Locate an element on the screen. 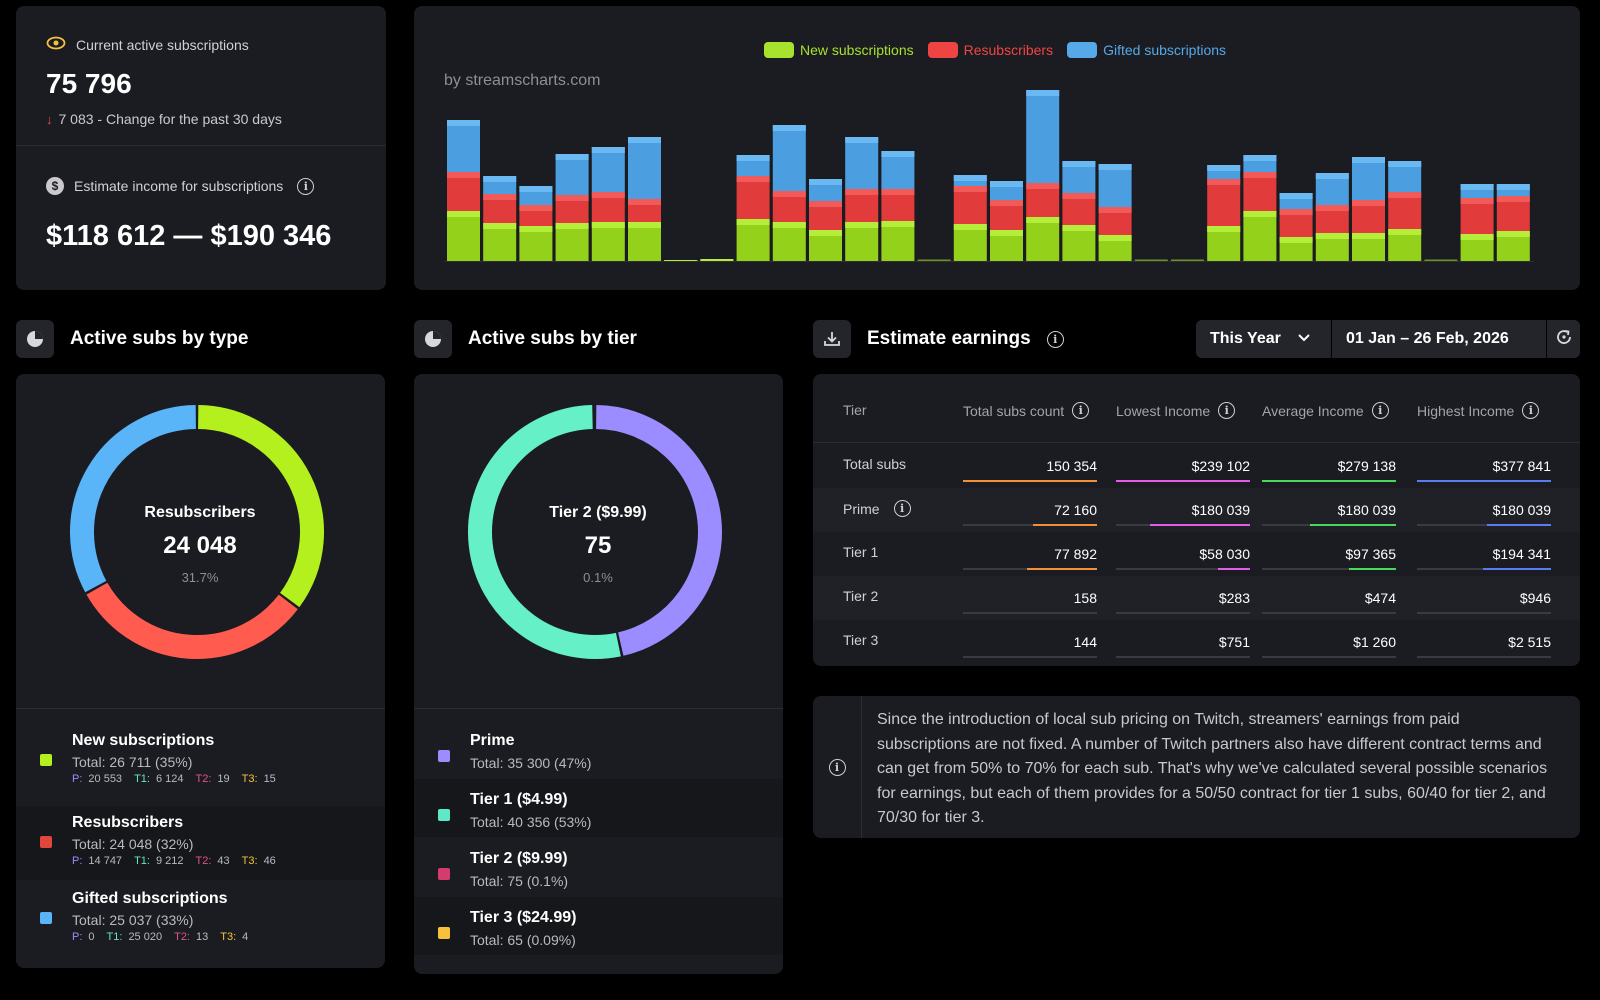 The width and height of the screenshot is (1600, 1000). donut-slice-gifted-subscriptions is located at coordinates (133, 499).